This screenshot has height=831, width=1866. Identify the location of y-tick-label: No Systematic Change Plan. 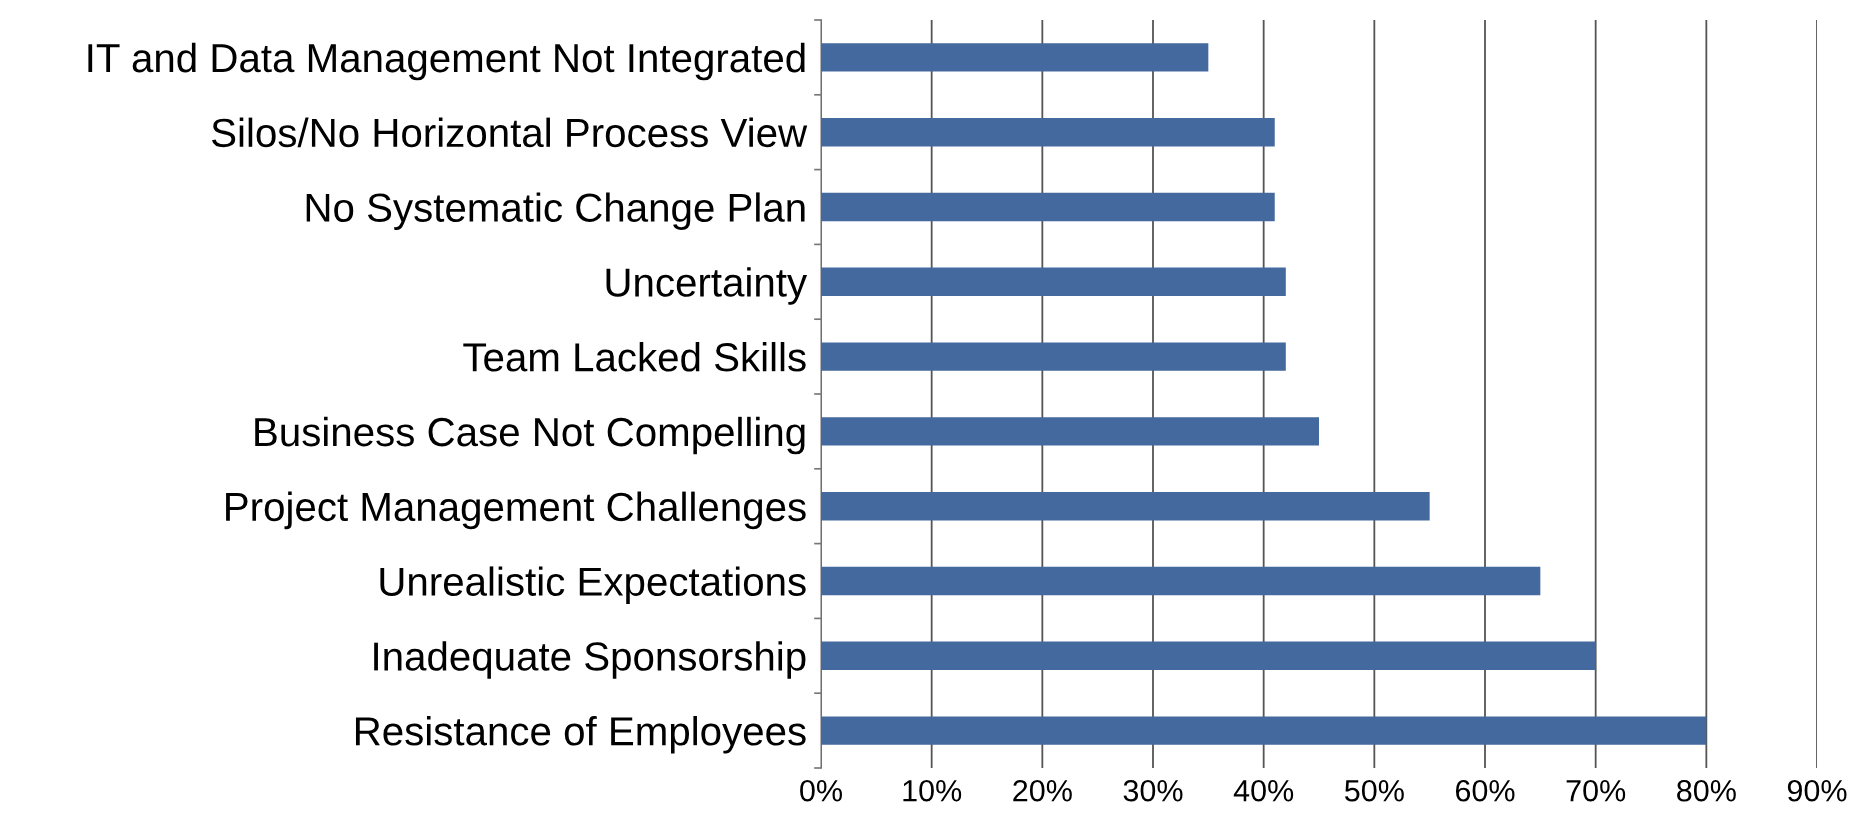
(555, 211).